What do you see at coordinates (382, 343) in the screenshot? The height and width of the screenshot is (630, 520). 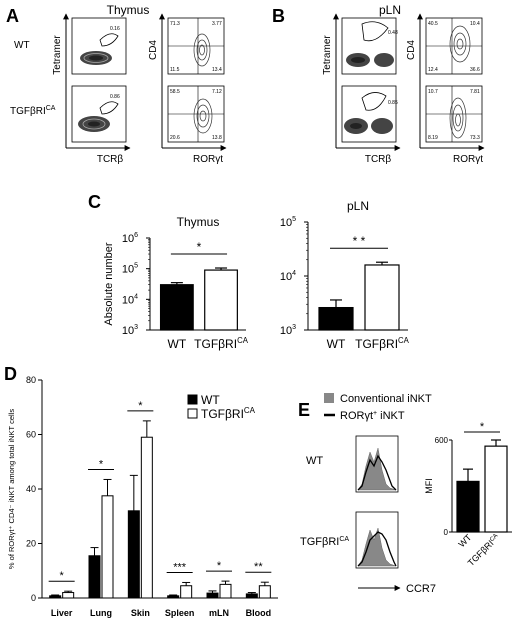 I see `x-tick-label: TGFβRICA` at bounding box center [382, 343].